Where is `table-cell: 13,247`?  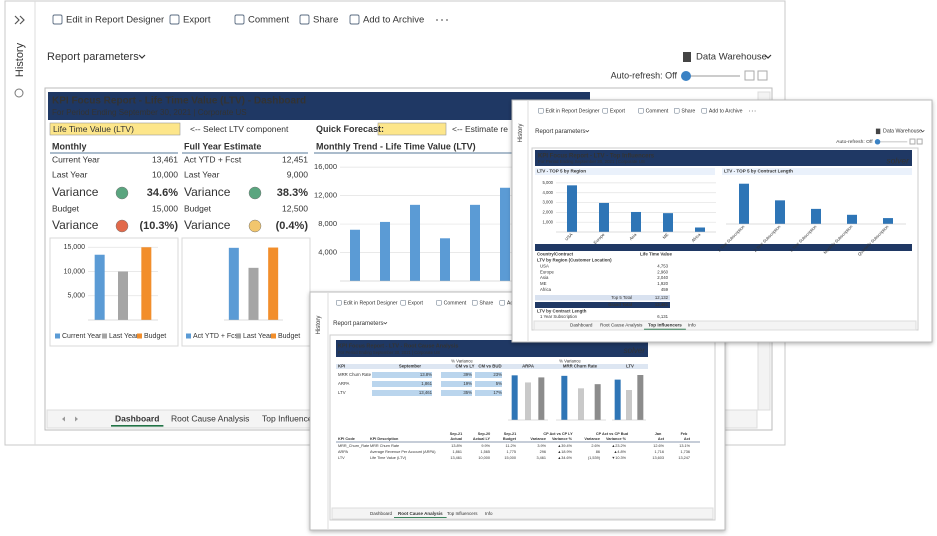 table-cell: 13,247 is located at coordinates (684, 458).